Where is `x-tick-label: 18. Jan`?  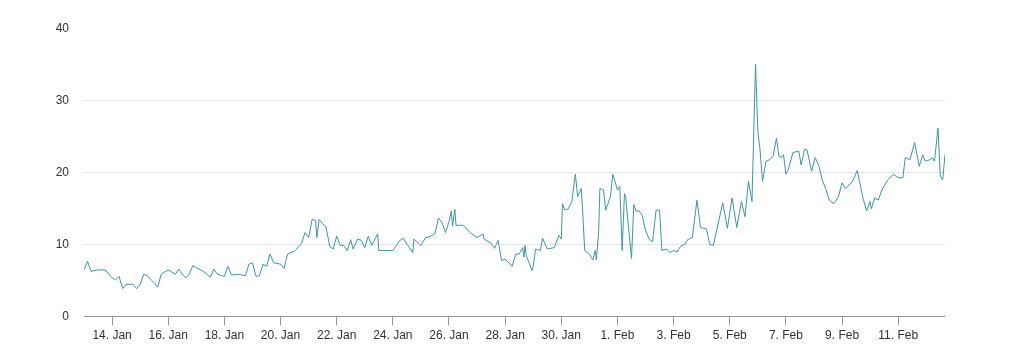 x-tick-label: 18. Jan is located at coordinates (224, 335).